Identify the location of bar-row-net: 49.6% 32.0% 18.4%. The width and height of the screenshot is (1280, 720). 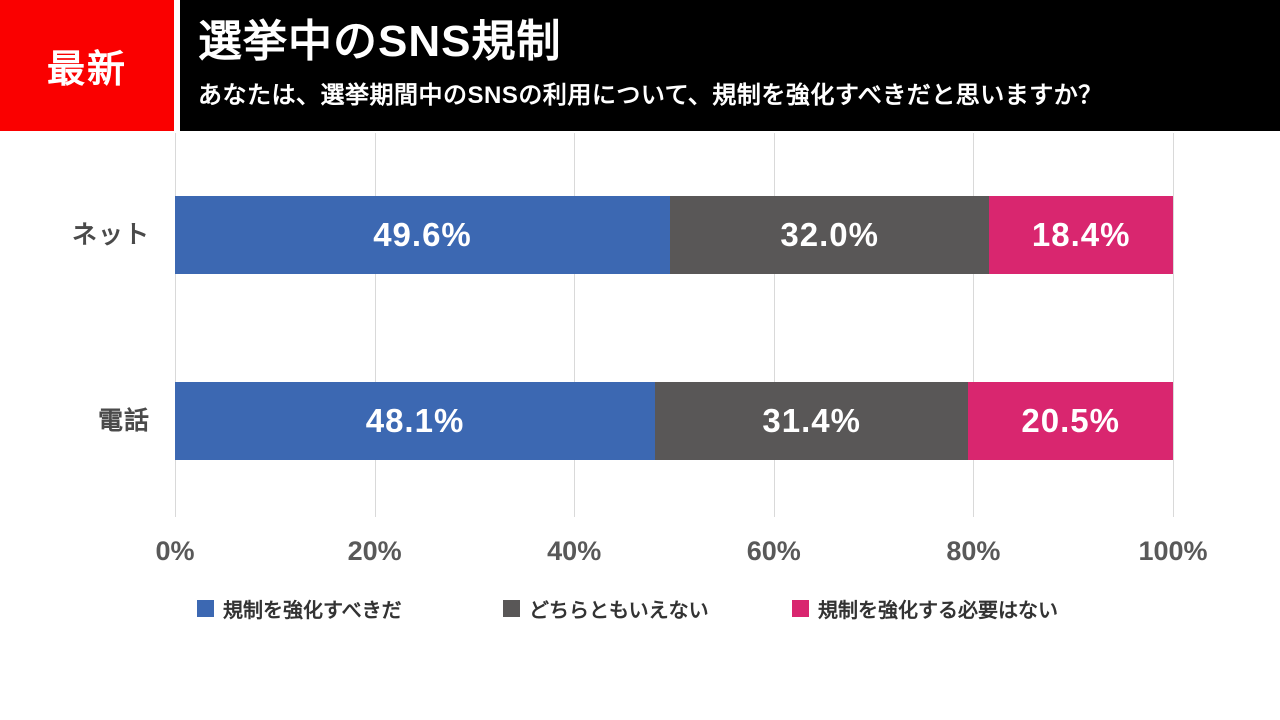
(674, 235).